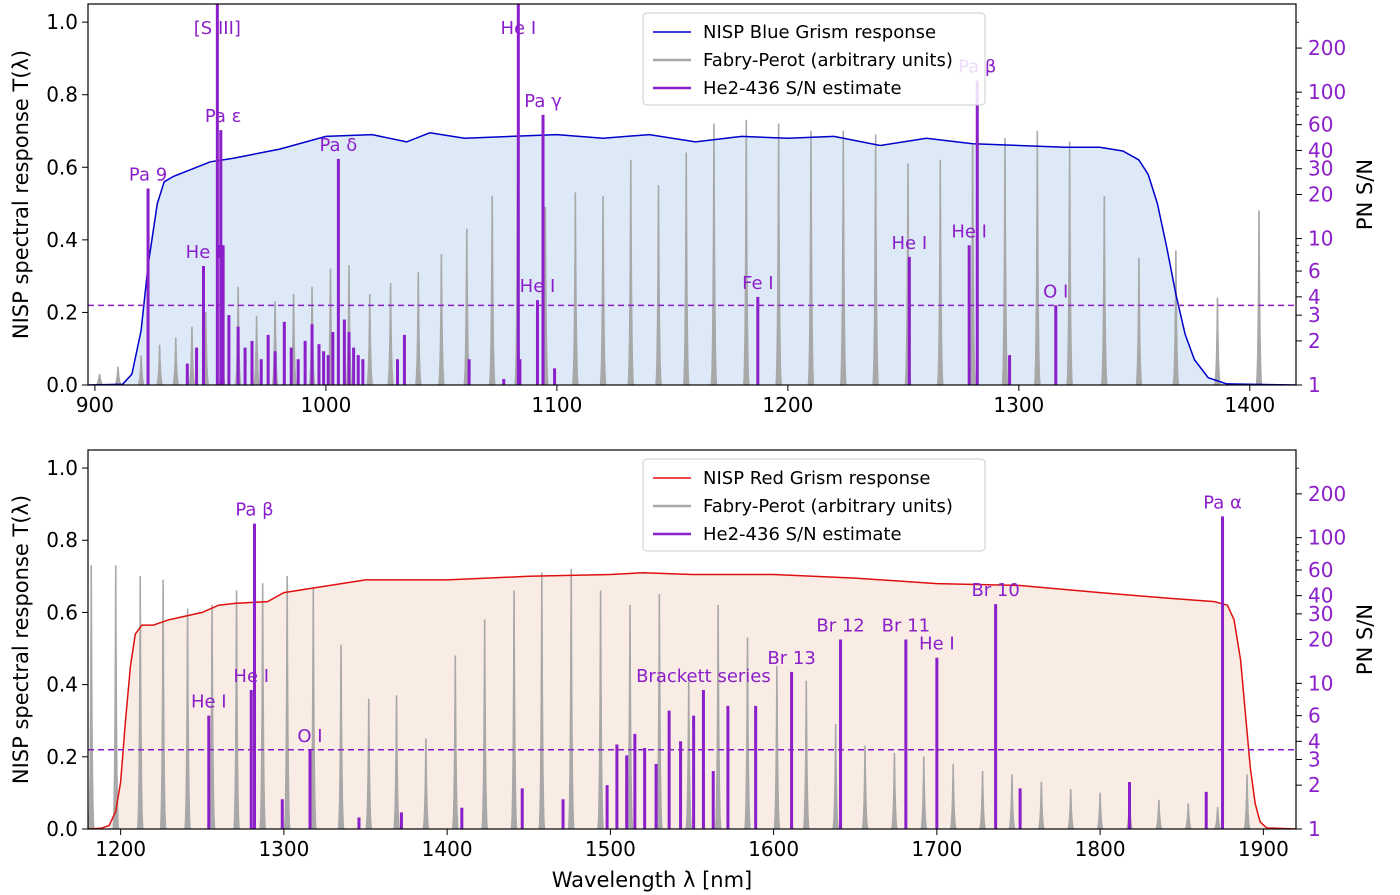 The width and height of the screenshot is (1400, 895). Describe the element at coordinates (819, 32) in the screenshot. I see `legend-entry: NISP Blue Grism response` at that location.